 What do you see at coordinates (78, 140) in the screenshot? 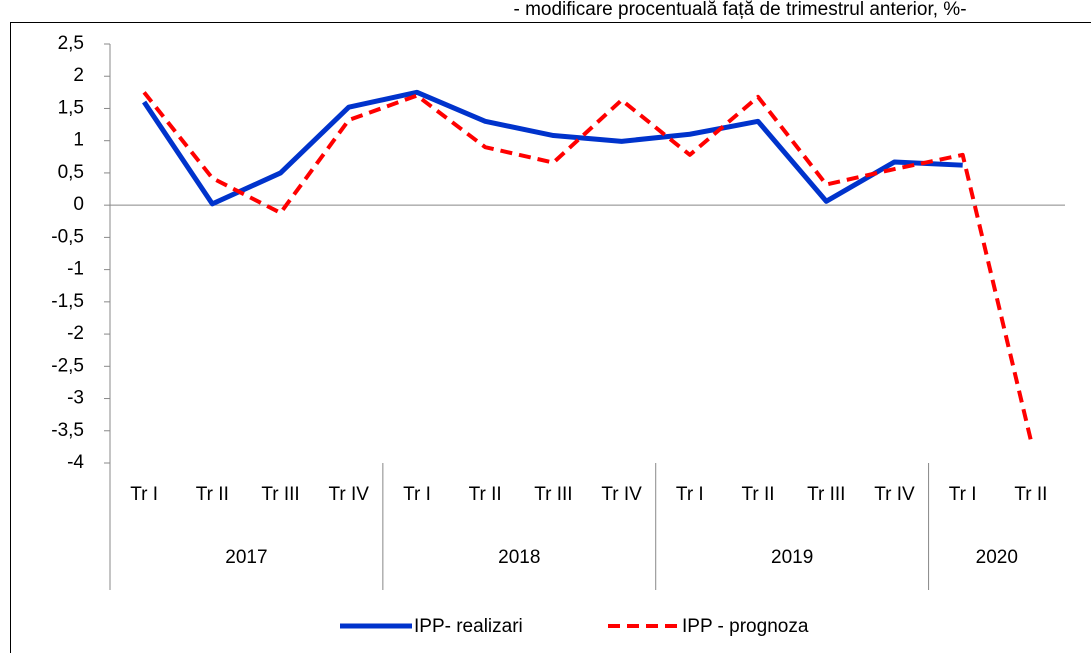
I see `y-tick-label: 1` at bounding box center [78, 140].